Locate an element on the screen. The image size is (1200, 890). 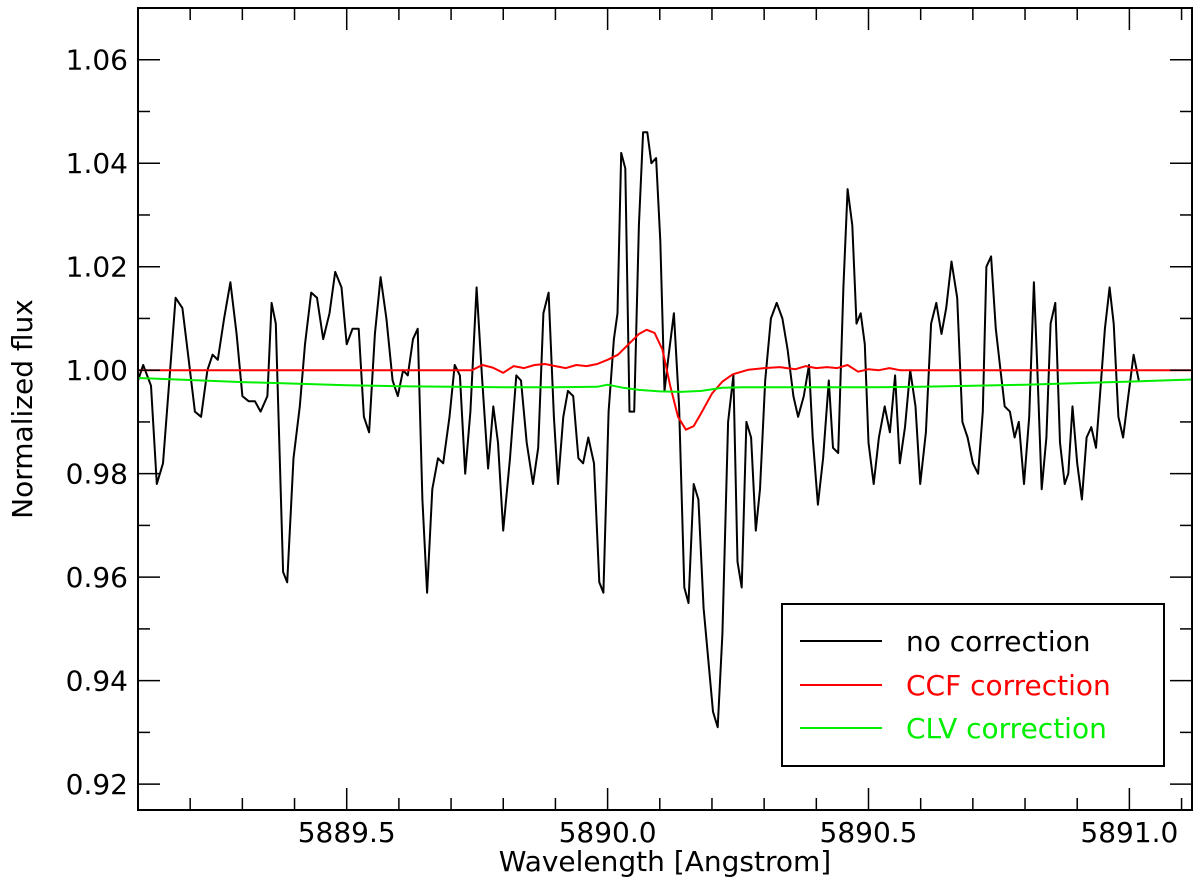
y-tick-label: 1.04 is located at coordinates (97, 163).